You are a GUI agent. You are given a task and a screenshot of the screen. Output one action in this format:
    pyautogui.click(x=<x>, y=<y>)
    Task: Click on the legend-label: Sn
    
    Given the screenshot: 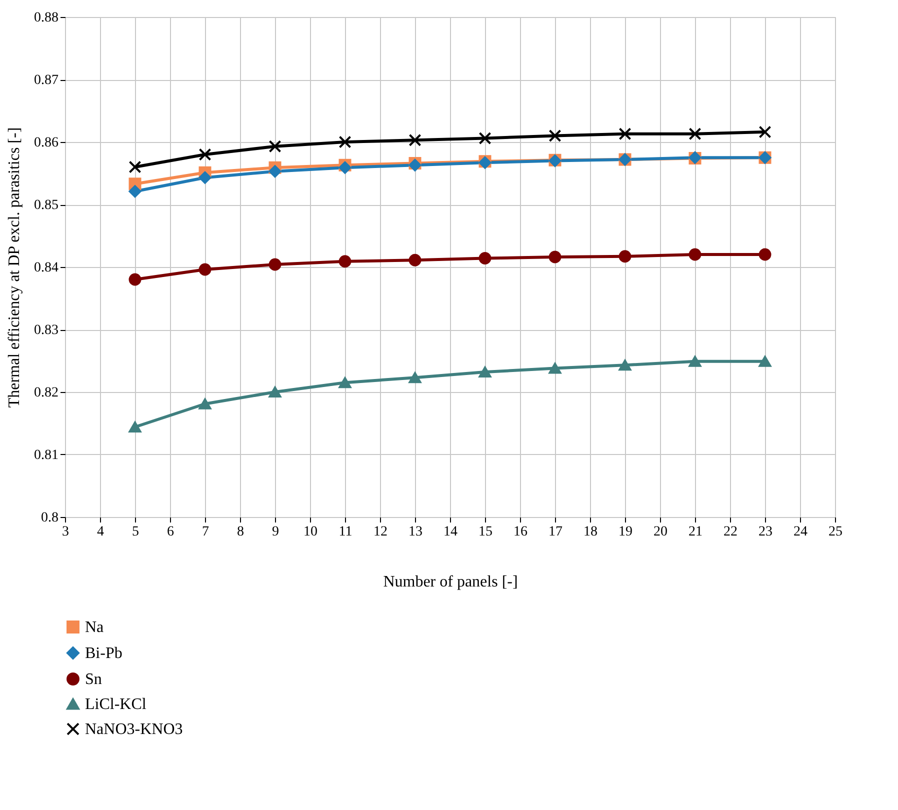 What is the action you would take?
    pyautogui.click(x=93, y=679)
    